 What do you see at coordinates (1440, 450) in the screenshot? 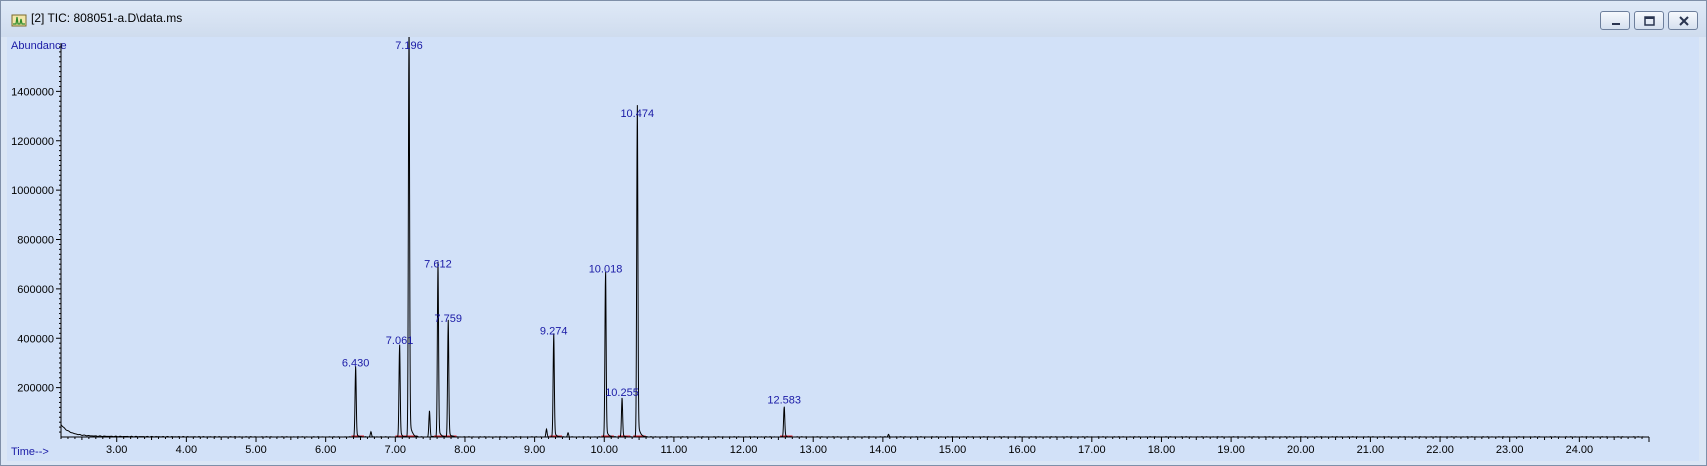
I see `x-tick-label: 22.00` at bounding box center [1440, 450].